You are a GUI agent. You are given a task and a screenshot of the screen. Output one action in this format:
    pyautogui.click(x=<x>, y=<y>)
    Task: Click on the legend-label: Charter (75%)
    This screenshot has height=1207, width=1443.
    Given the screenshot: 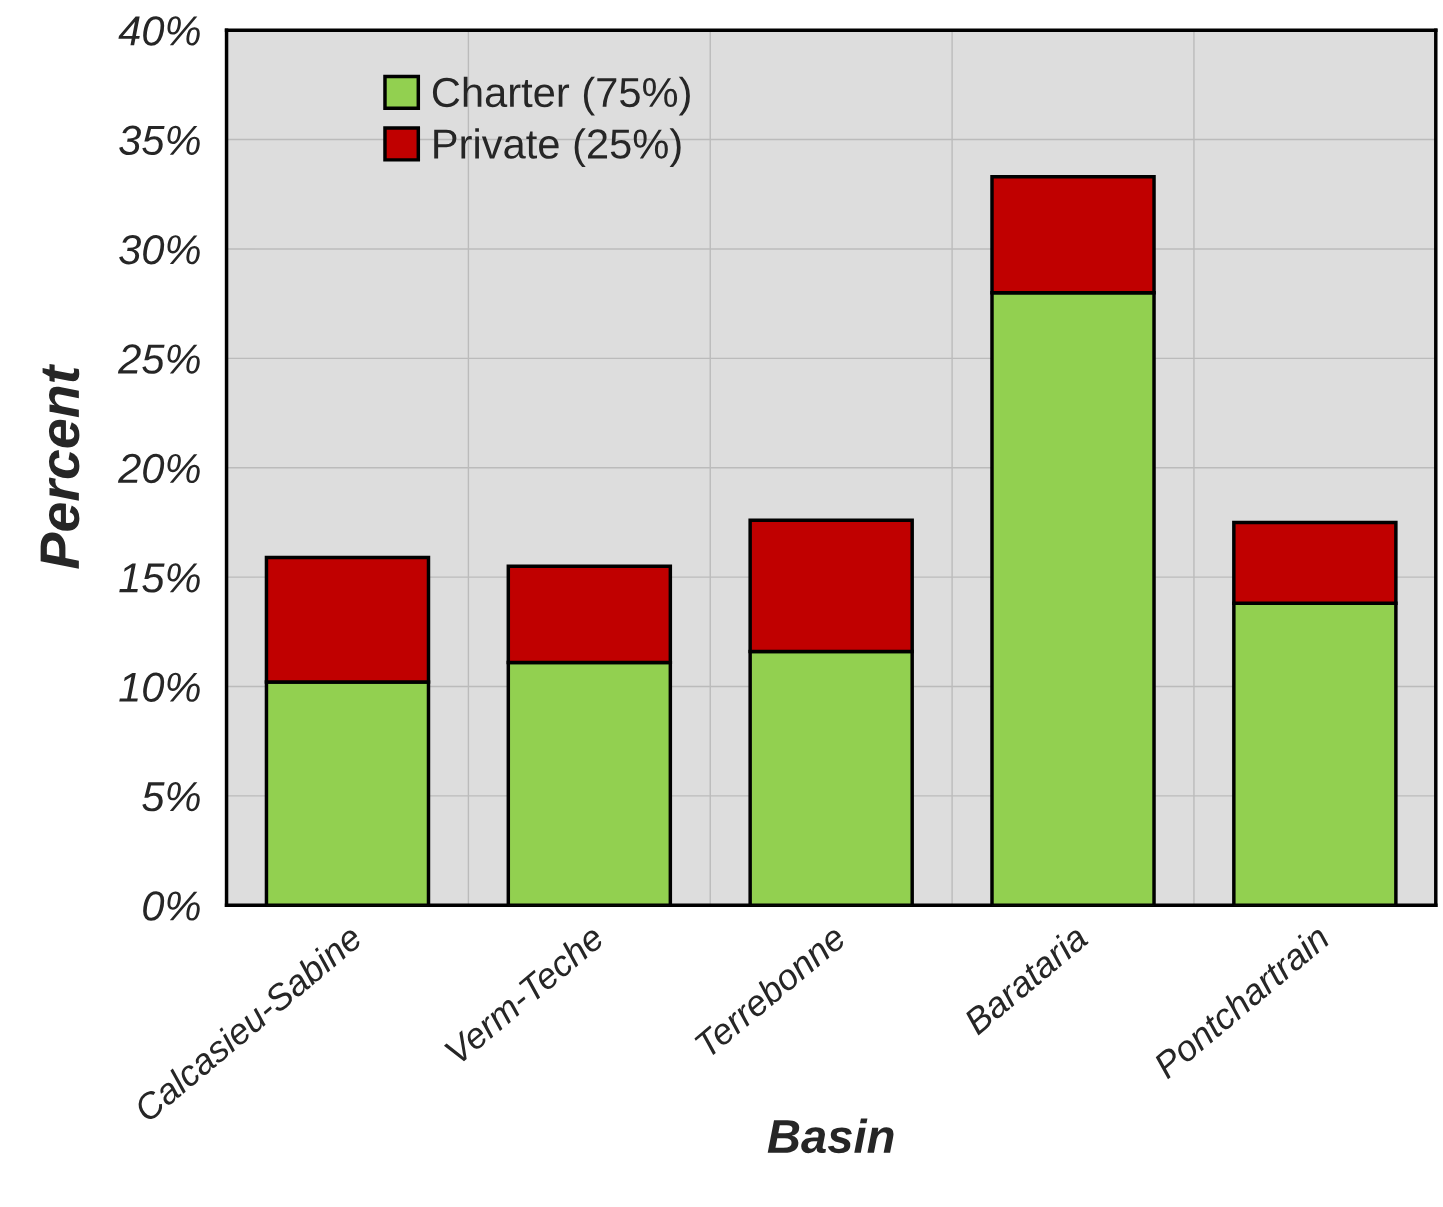 What is the action you would take?
    pyautogui.click(x=561, y=96)
    